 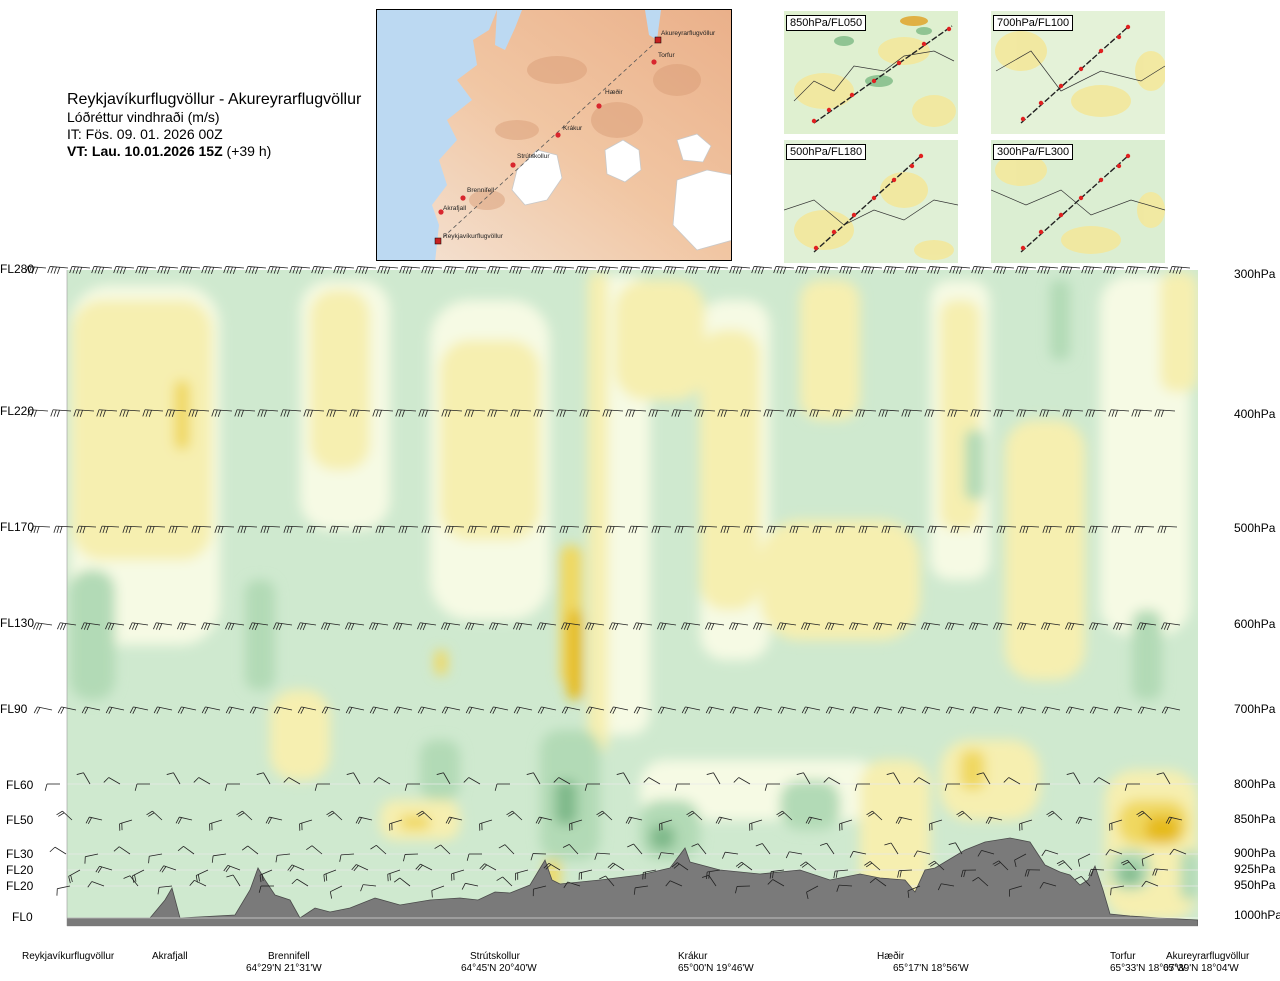 I want to click on waypoint-name: Reykjavíkurflugvöllur, so click(x=68, y=956).